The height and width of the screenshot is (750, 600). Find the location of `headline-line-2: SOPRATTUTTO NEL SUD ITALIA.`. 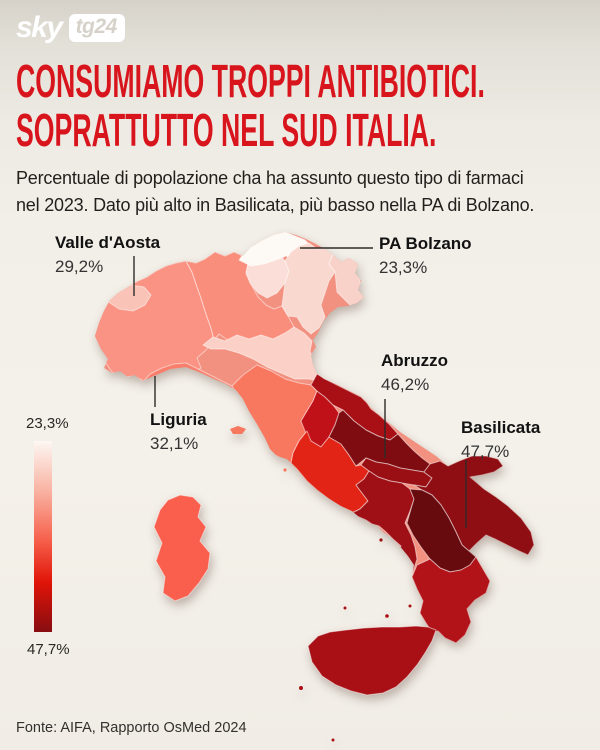

headline-line-2: SOPRATTUTTO NEL SUD ITALIA. is located at coordinates (226, 130).